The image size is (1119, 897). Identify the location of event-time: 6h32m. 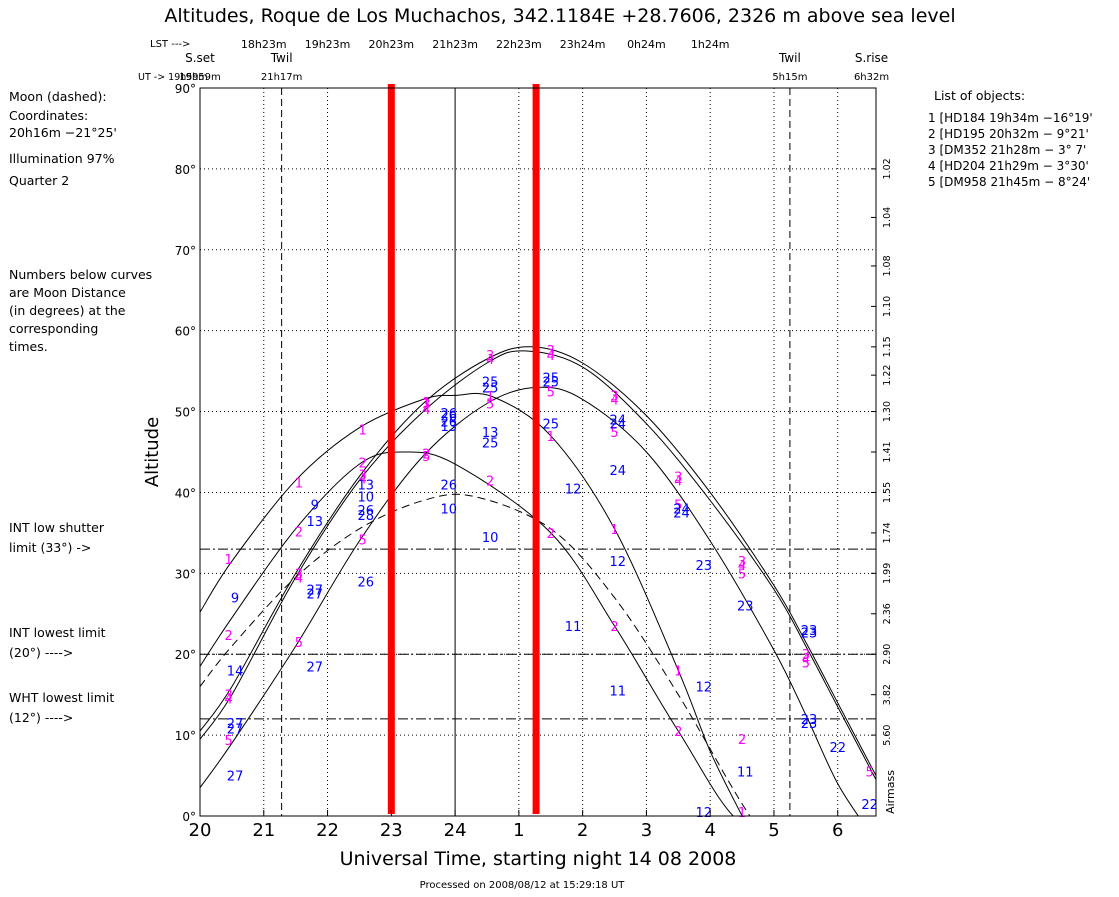
(871, 77).